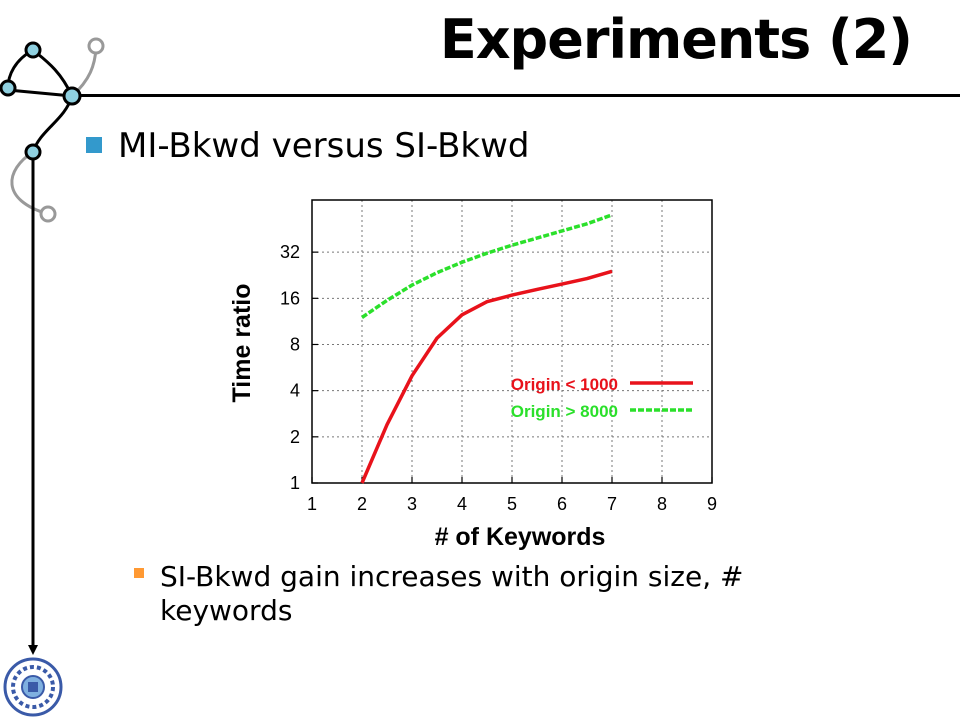  I want to click on arrow-down-icon, so click(33, 650).